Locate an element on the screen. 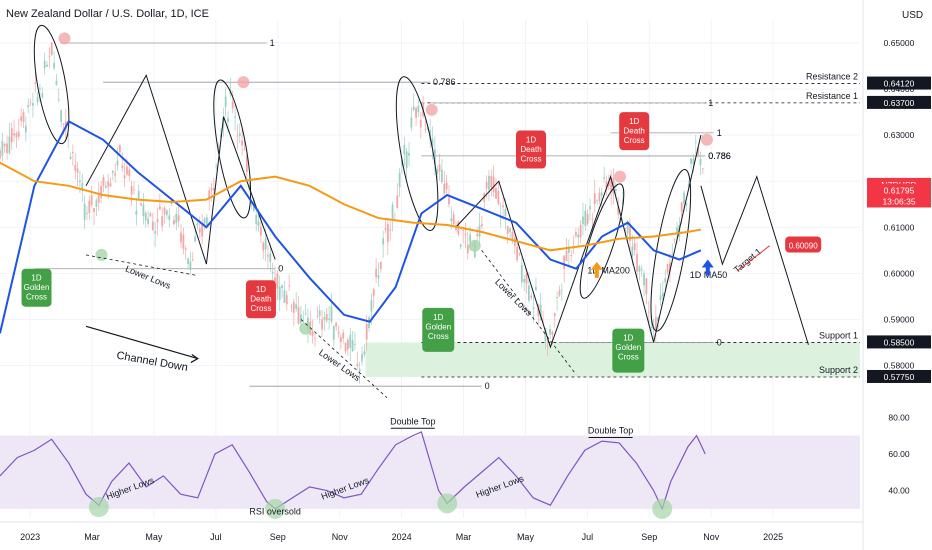 Image resolution: width=932 pixels, height=550 pixels. channel-arrowhead is located at coordinates (194, 359).